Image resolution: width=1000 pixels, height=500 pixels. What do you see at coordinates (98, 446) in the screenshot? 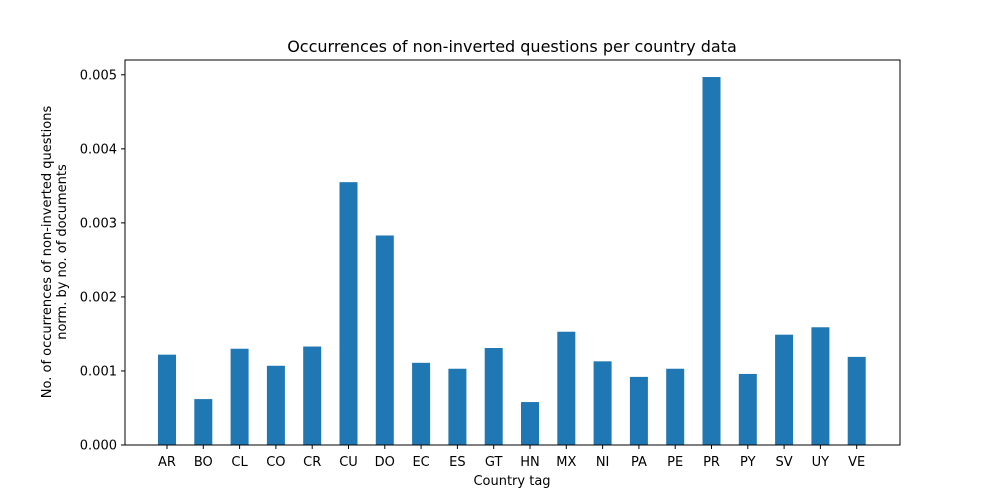
I see `y-tick-label: 0.000` at bounding box center [98, 446].